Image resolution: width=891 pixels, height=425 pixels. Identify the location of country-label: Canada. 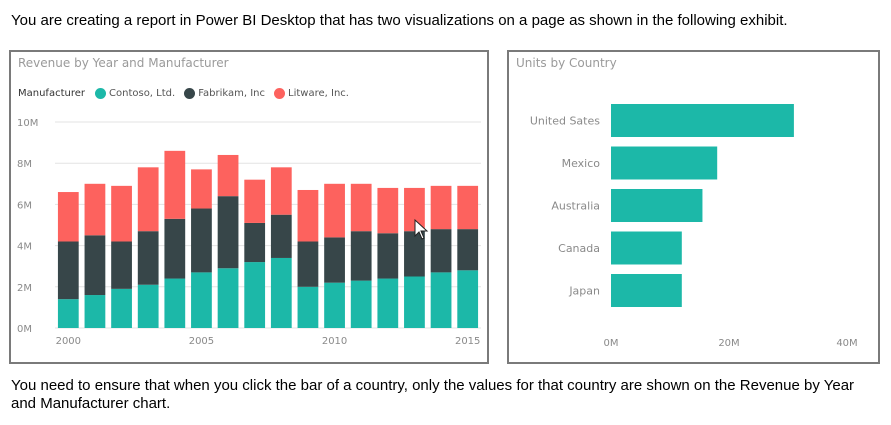
(579, 248).